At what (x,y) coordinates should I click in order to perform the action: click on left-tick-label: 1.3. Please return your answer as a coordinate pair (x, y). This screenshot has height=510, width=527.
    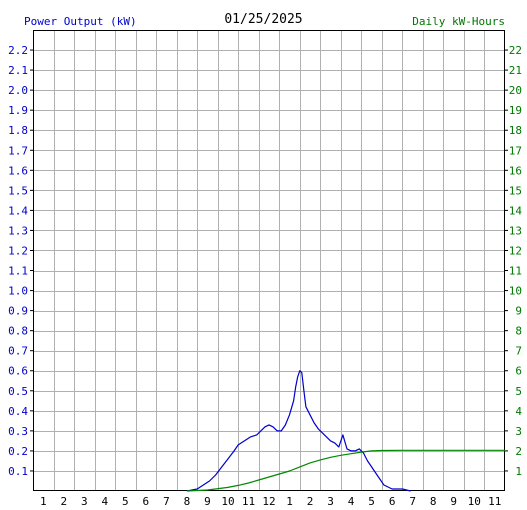
    Looking at the image, I should click on (18, 230).